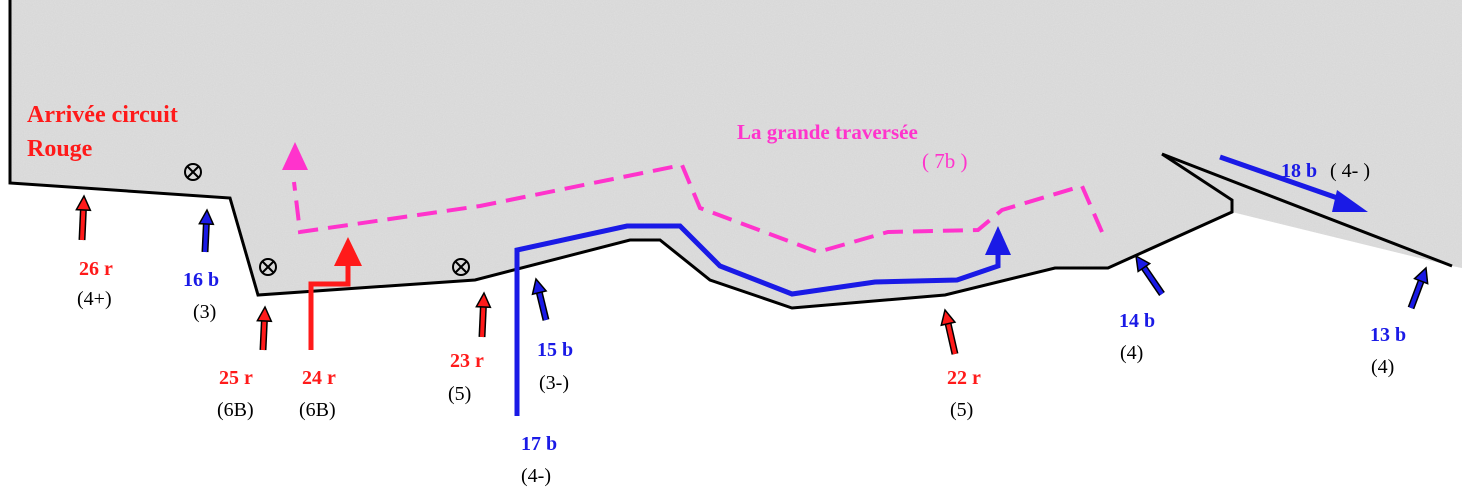 Image resolution: width=1462 pixels, height=492 pixels. I want to click on route-22r-name: 22 r, so click(964, 378).